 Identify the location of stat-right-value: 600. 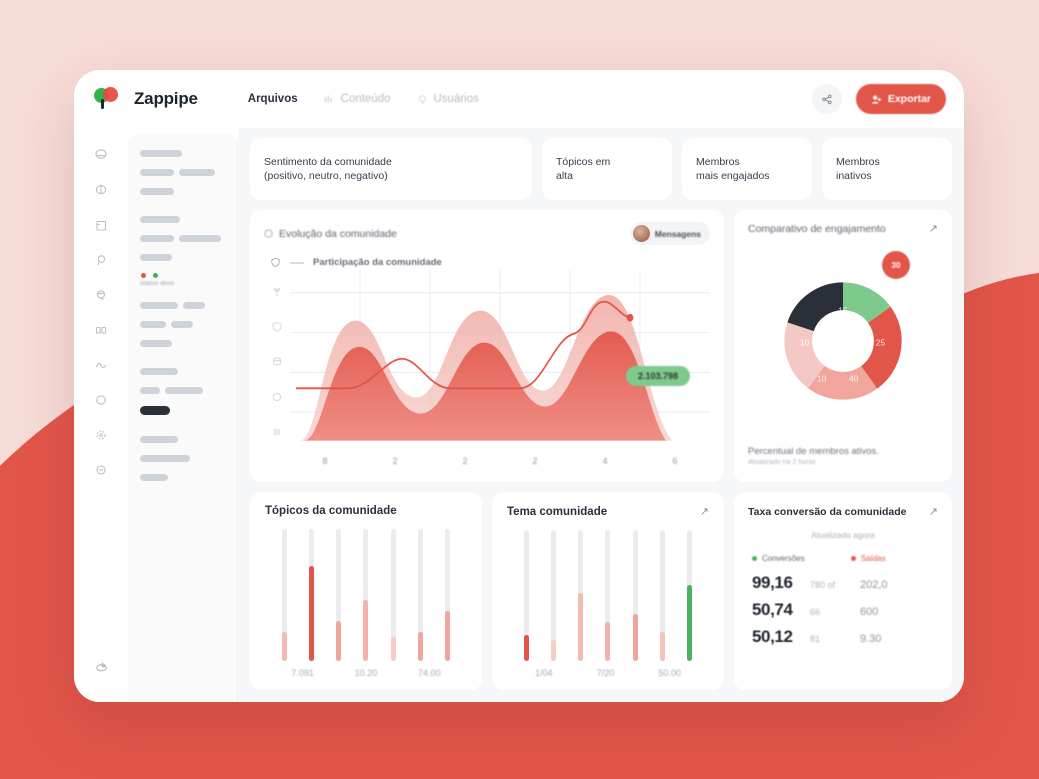
(869, 612).